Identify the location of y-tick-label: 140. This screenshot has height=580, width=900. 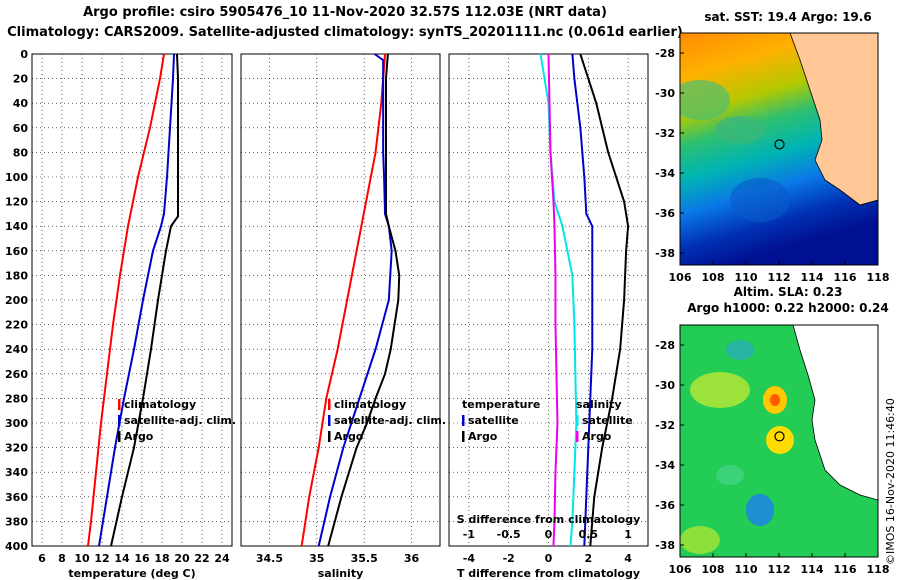
(16, 226).